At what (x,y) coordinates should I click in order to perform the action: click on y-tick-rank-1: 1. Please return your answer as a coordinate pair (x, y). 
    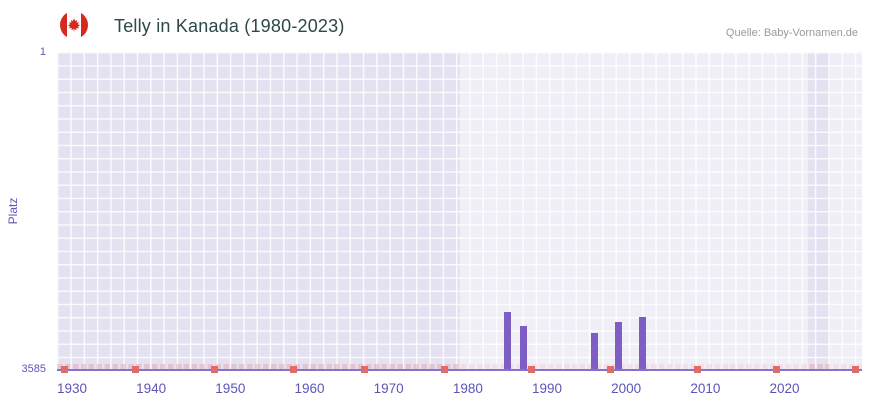
    Looking at the image, I should click on (42, 52).